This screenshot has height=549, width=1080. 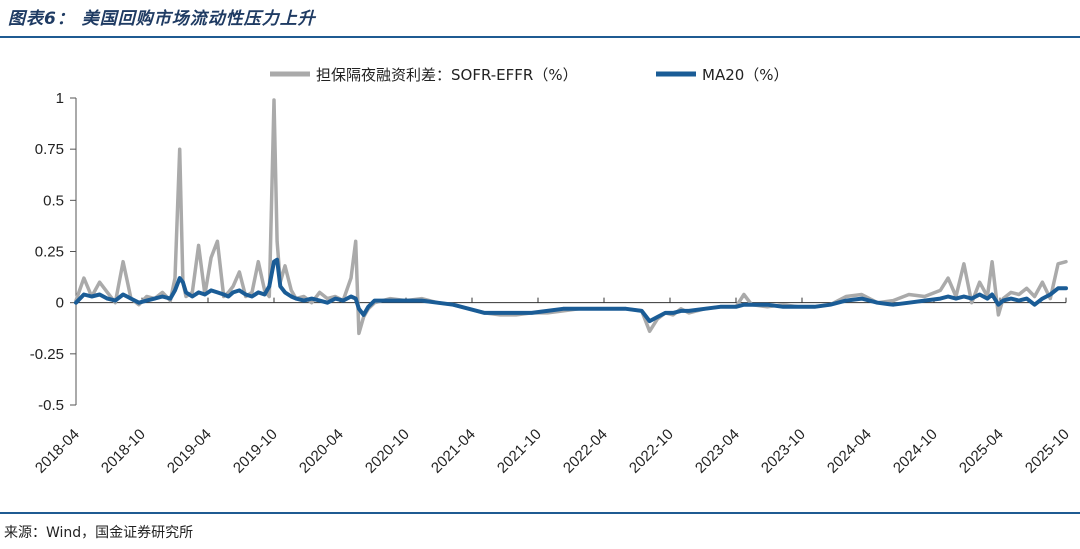 What do you see at coordinates (745, 75) in the screenshot?
I see `legend-label-ma20: MA20（%）` at bounding box center [745, 75].